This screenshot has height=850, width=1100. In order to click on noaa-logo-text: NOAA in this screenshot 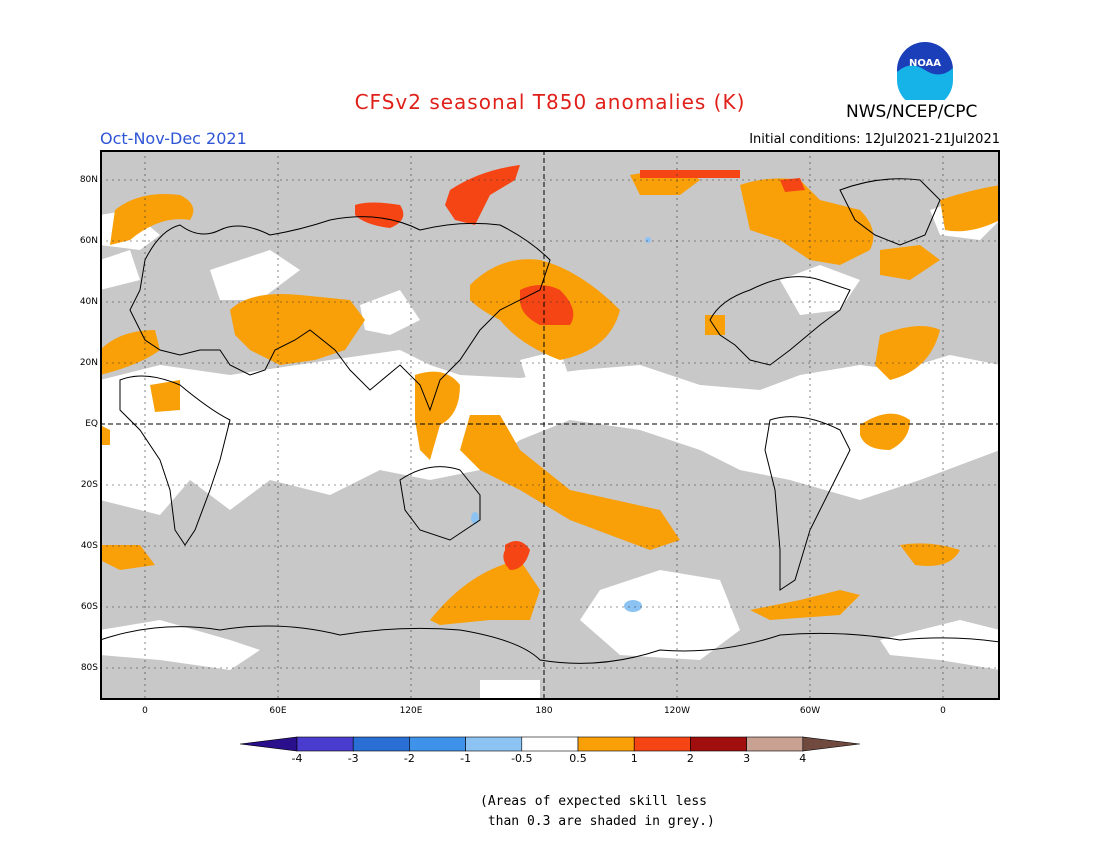, I will do `click(925, 63)`.